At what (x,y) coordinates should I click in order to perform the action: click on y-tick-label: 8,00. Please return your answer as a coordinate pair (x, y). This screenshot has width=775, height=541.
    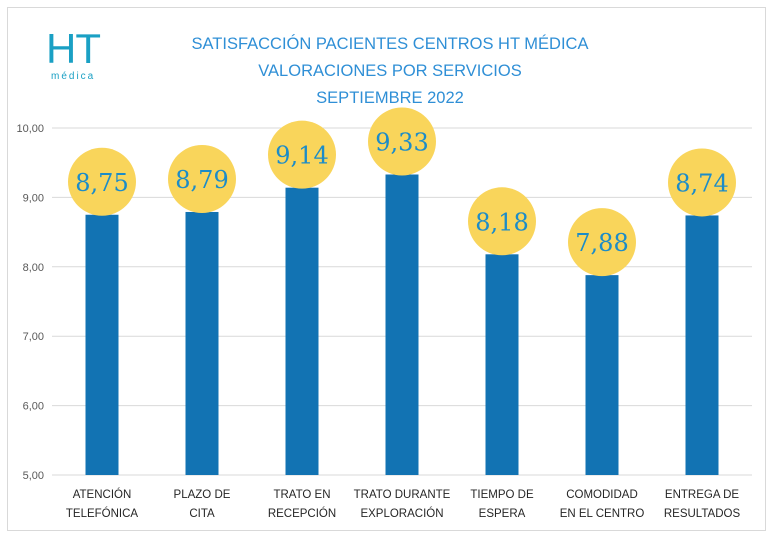
    Looking at the image, I should click on (33, 268).